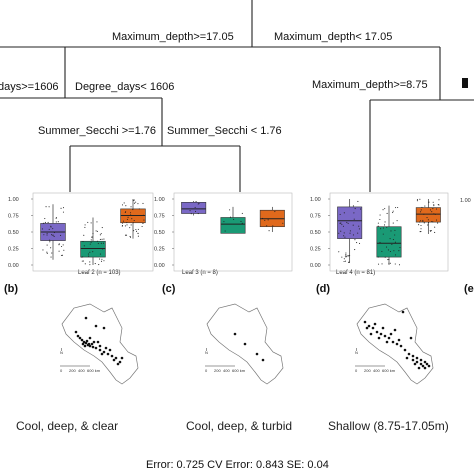 This screenshot has width=474, height=474. What do you see at coordinates (159, 200) in the screenshot?
I see `y-tick-label: 1.00` at bounding box center [159, 200].